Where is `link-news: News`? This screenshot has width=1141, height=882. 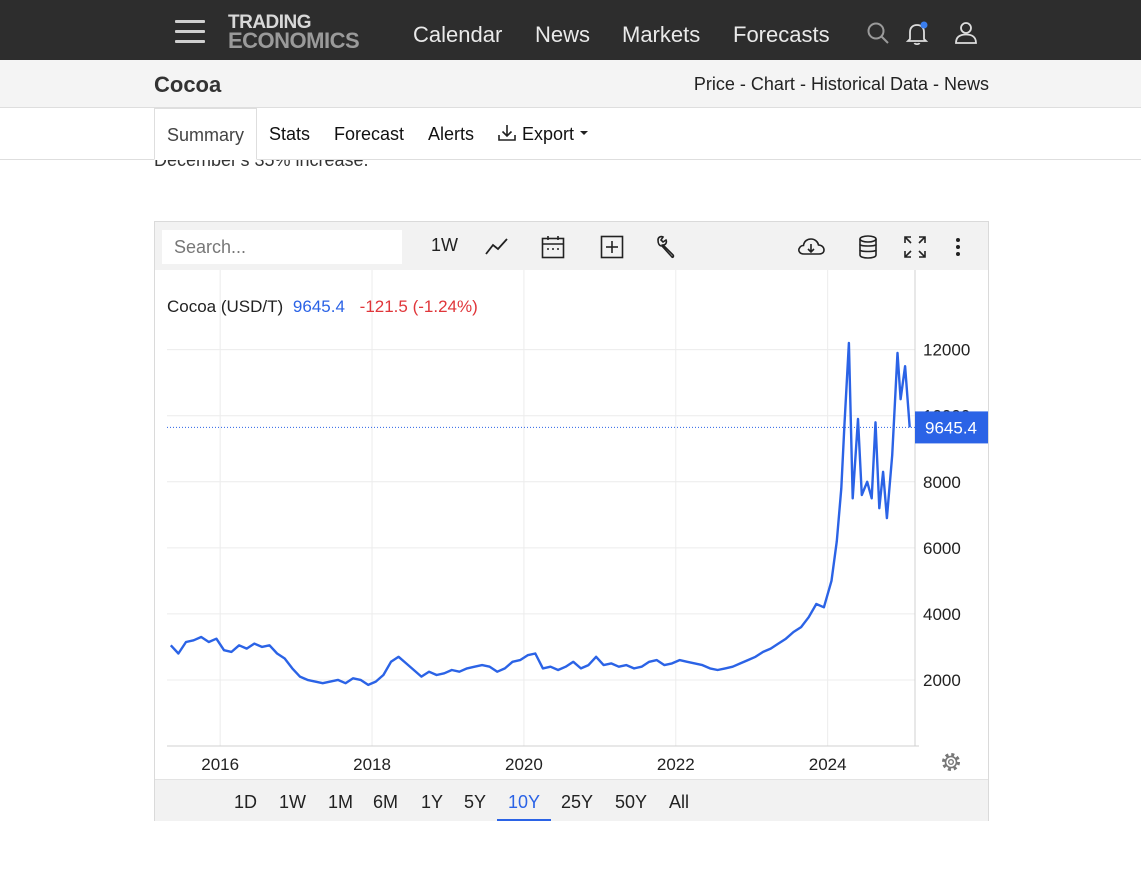 link-news: News is located at coordinates (966, 84).